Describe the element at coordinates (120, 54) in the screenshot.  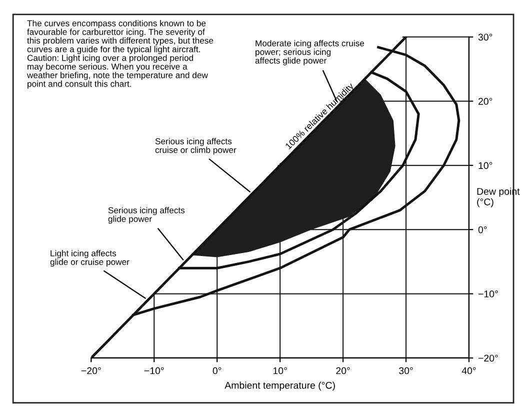
I see `annotation: The curves encompass conditions known to be favourable for carburettor icing. The severity of this problem varies with different types, but these curves are a guide for the typical light aircraft. Caution: Light icing over a prolonged period may become serious. When you receive a weather briefing, note the temperature and dew point and consult this chart.` at that location.